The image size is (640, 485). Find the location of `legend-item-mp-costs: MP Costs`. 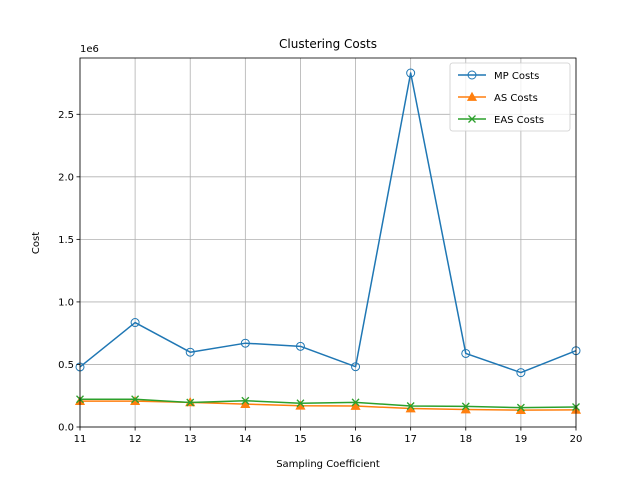

legend-item-mp-costs: MP Costs is located at coordinates (498, 76).